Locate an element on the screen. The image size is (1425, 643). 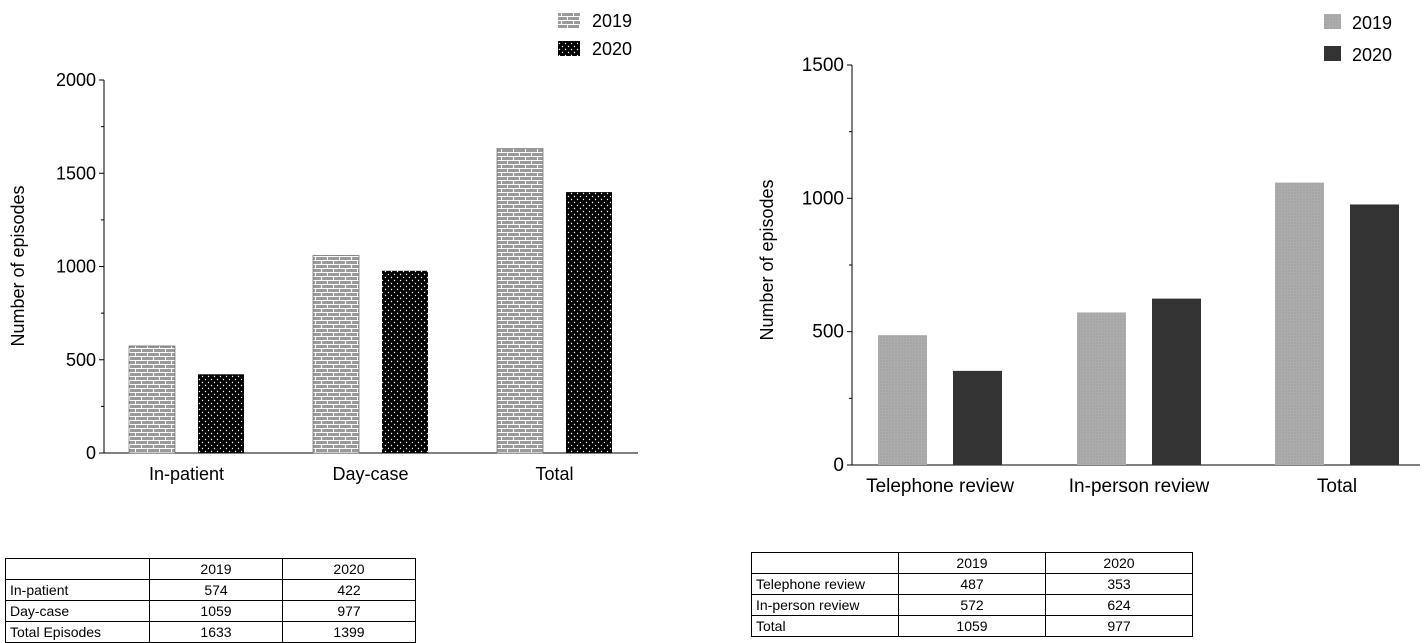
right-x-tick-labels: Telephone review In-person review Total is located at coordinates (1111, 486).